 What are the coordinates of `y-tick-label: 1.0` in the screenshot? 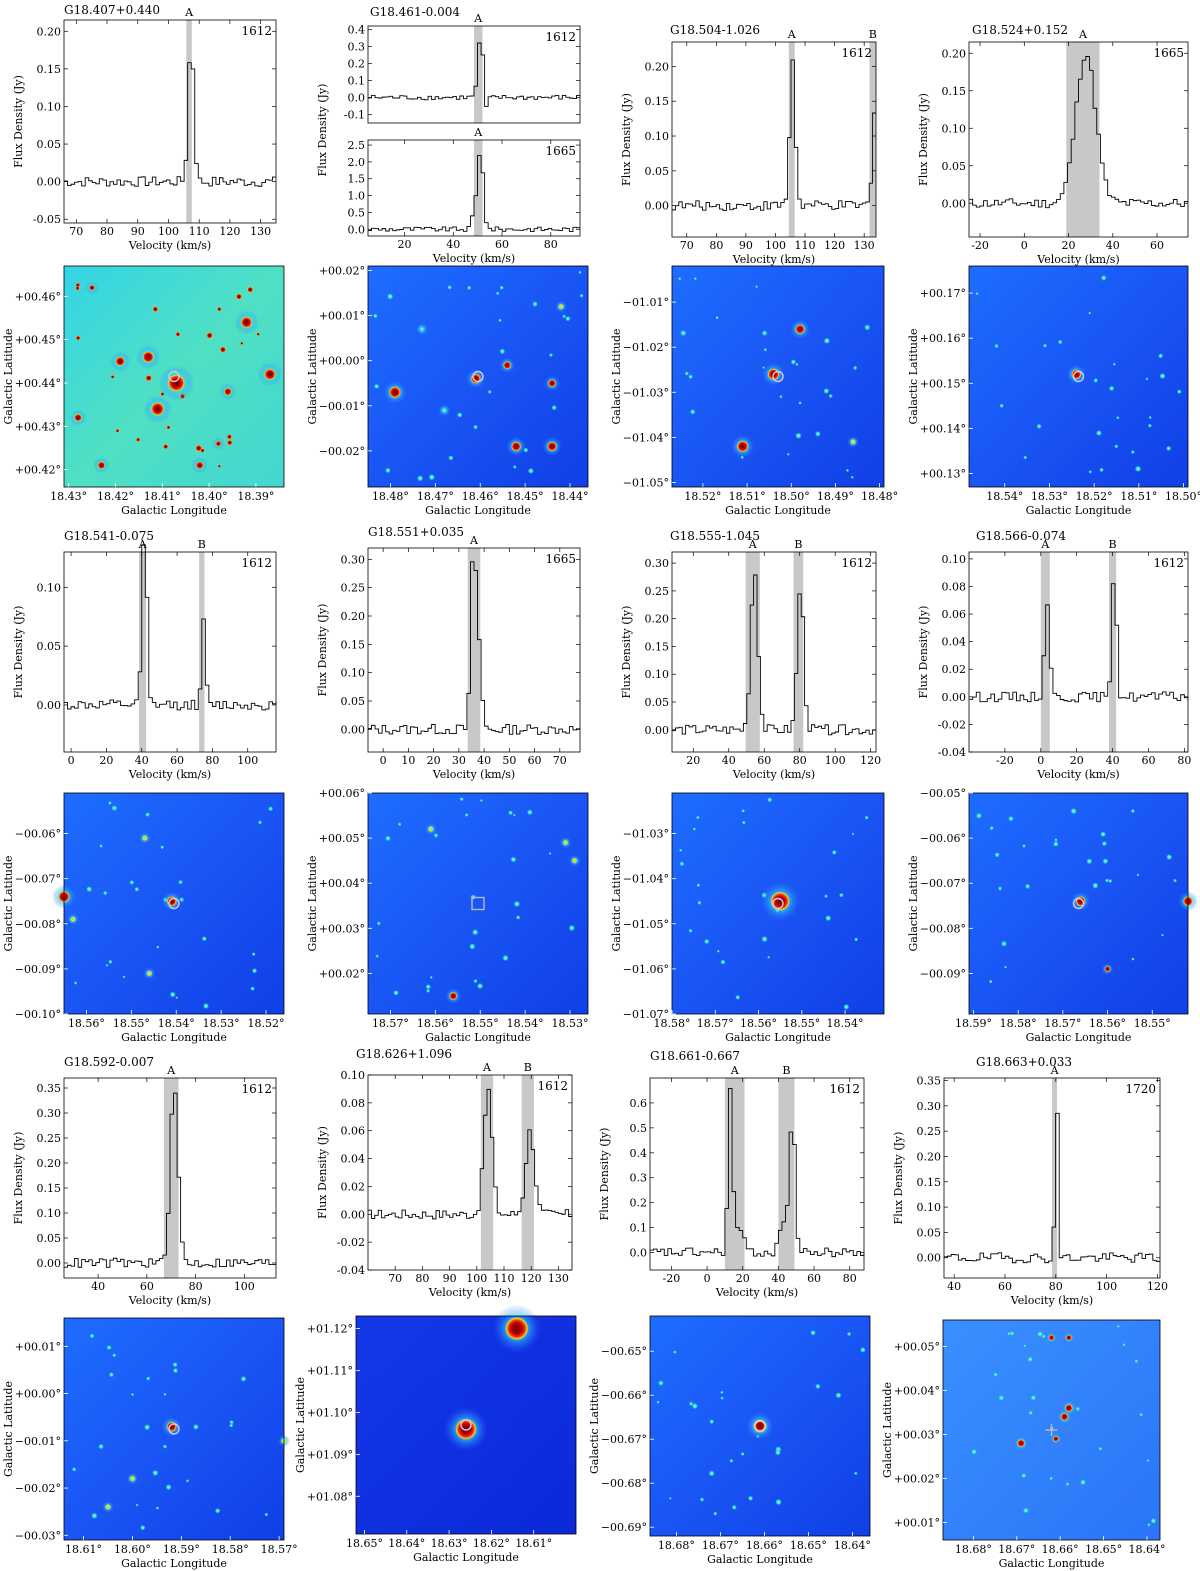 It's located at (357, 196).